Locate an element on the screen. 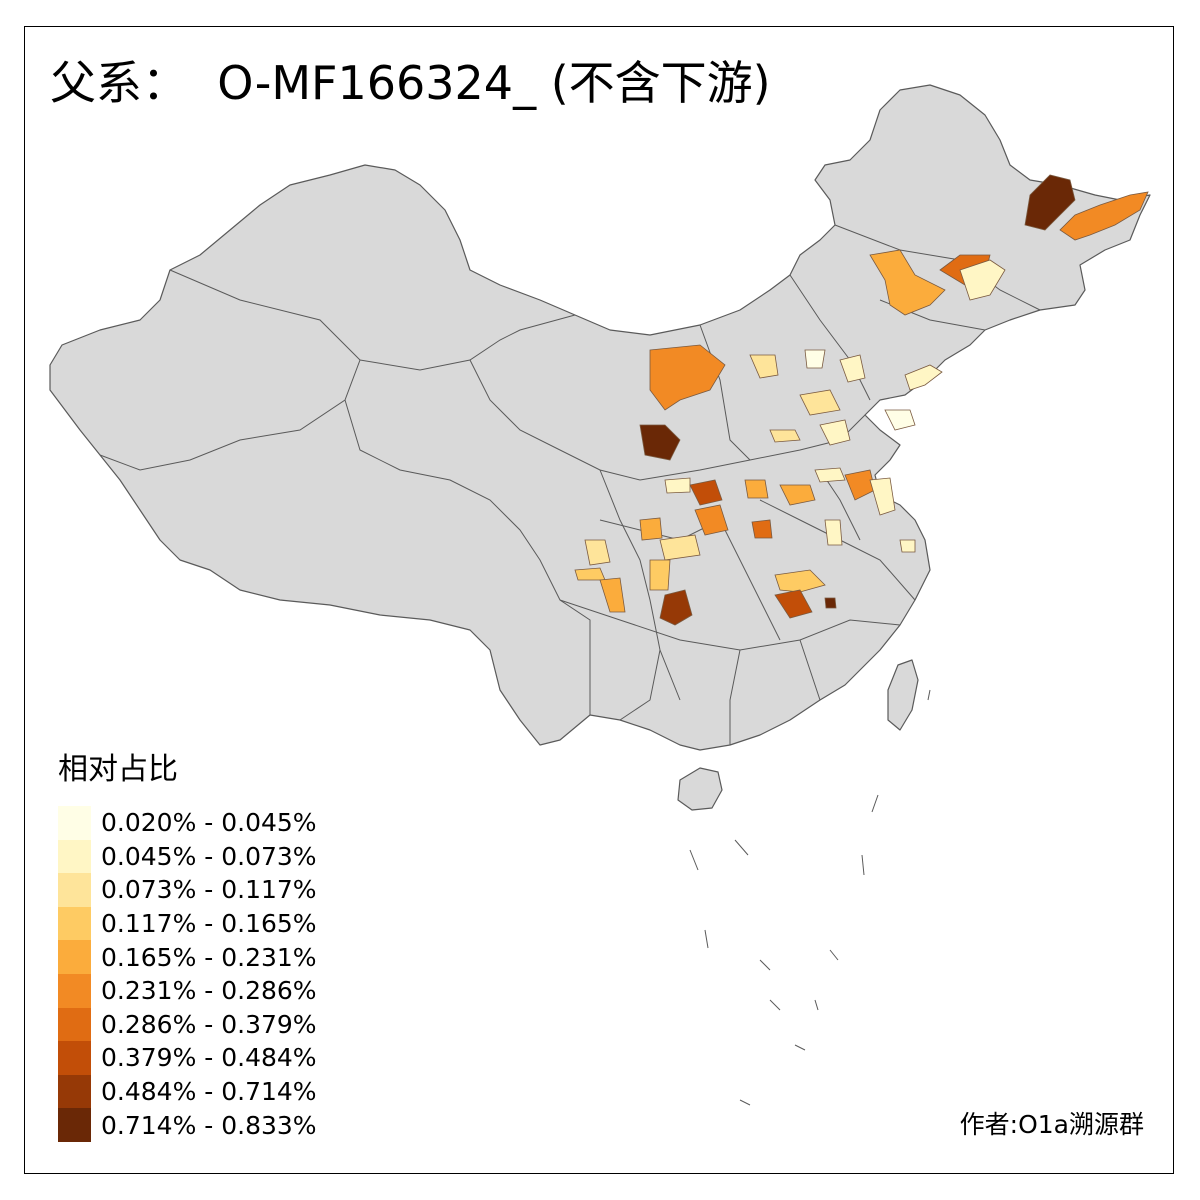 The image size is (1200, 1200). region-shaanxi-hanzhong is located at coordinates (711, 520).